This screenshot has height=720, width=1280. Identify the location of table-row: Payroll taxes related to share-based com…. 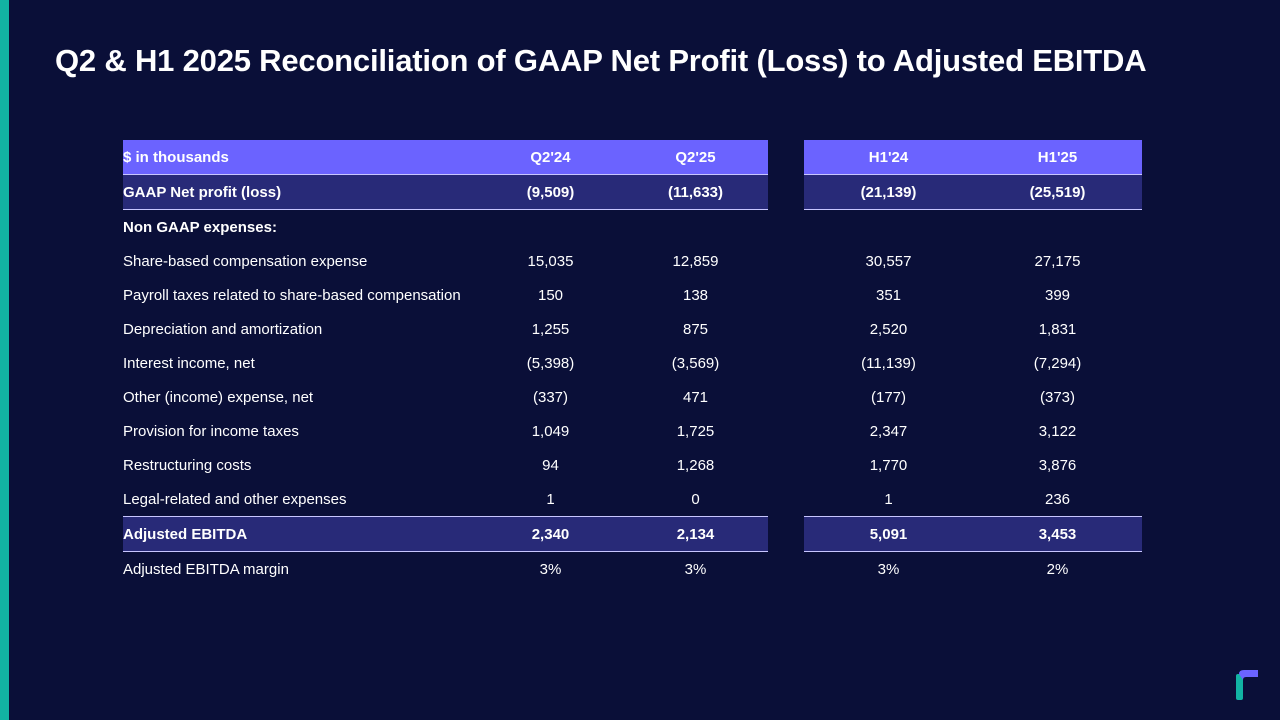
(632, 295).